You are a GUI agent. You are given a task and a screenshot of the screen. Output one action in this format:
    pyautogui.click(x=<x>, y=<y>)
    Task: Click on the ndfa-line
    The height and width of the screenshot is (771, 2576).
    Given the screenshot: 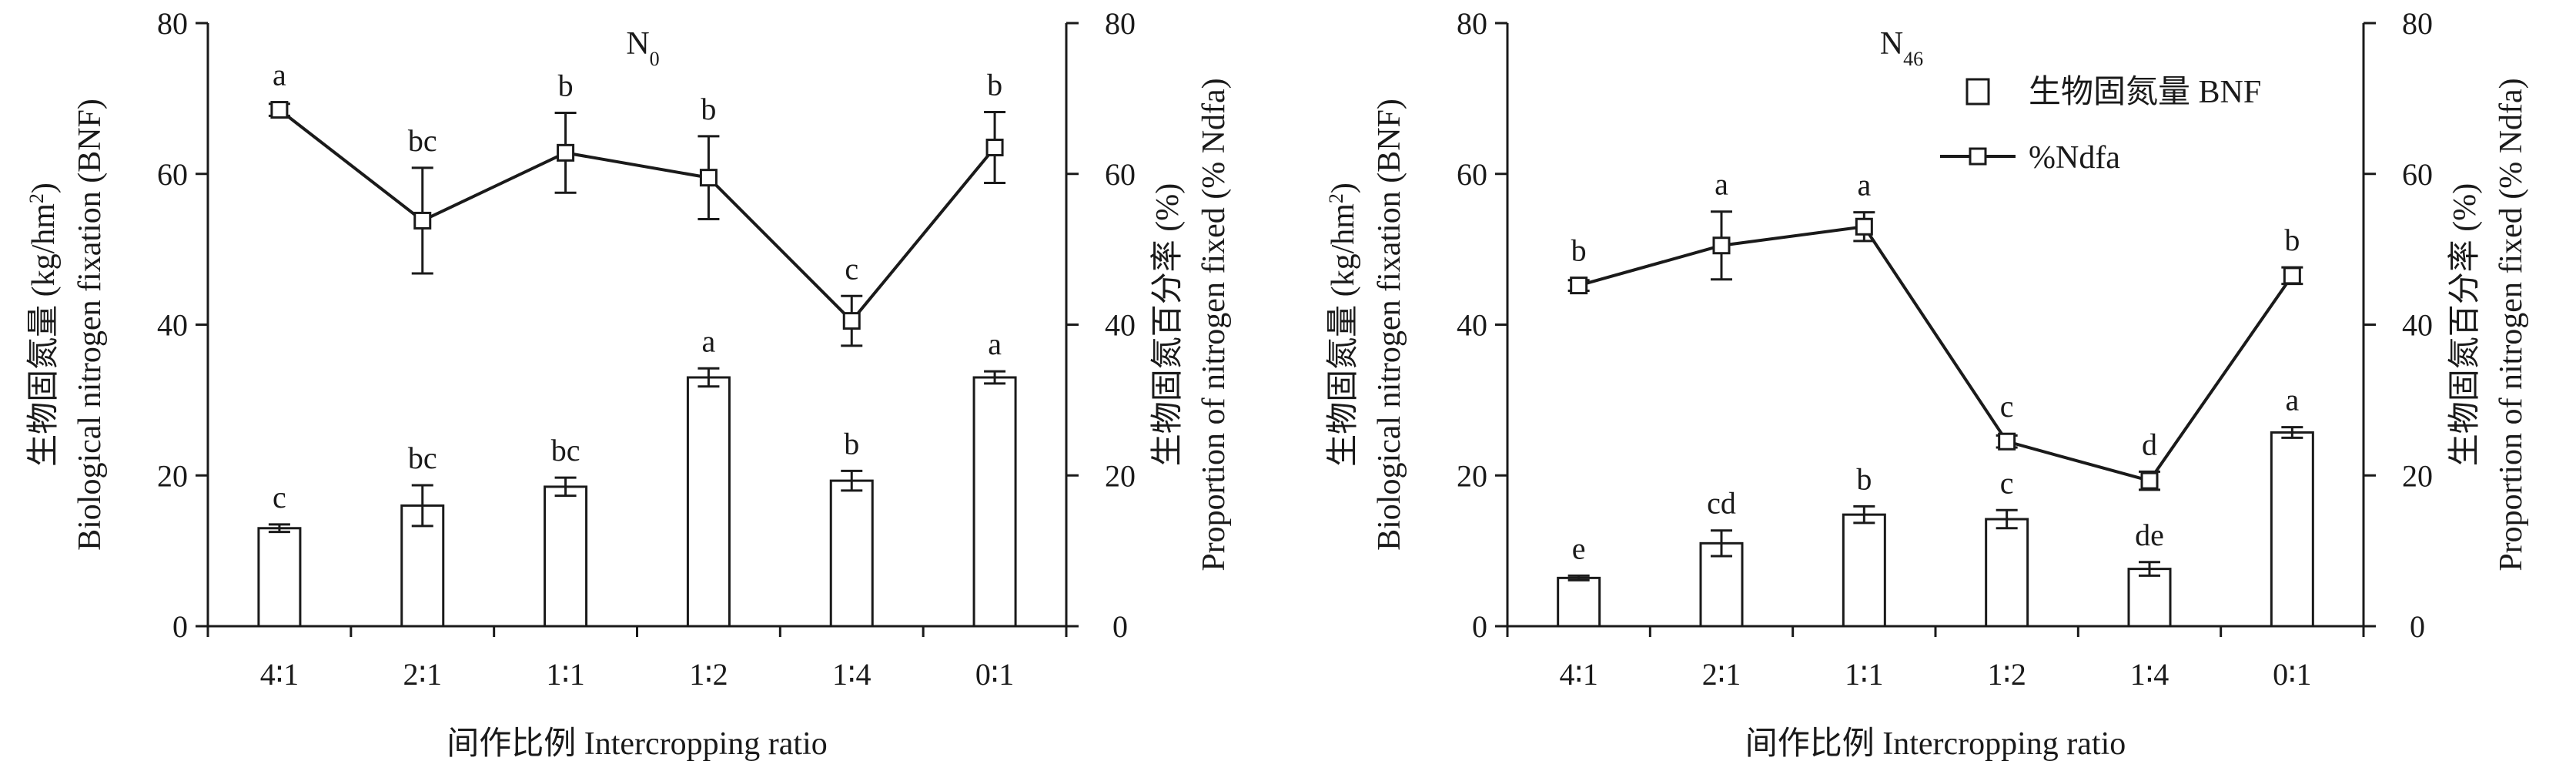 What is the action you would take?
    pyautogui.click(x=637, y=215)
    